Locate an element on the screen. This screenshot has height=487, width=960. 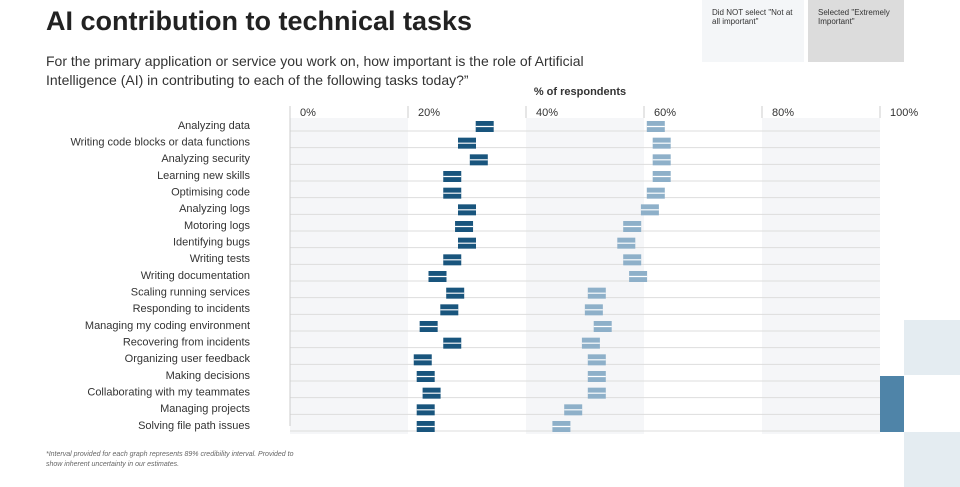
category-label: Writing code blocks or data functions is located at coordinates (160, 143).